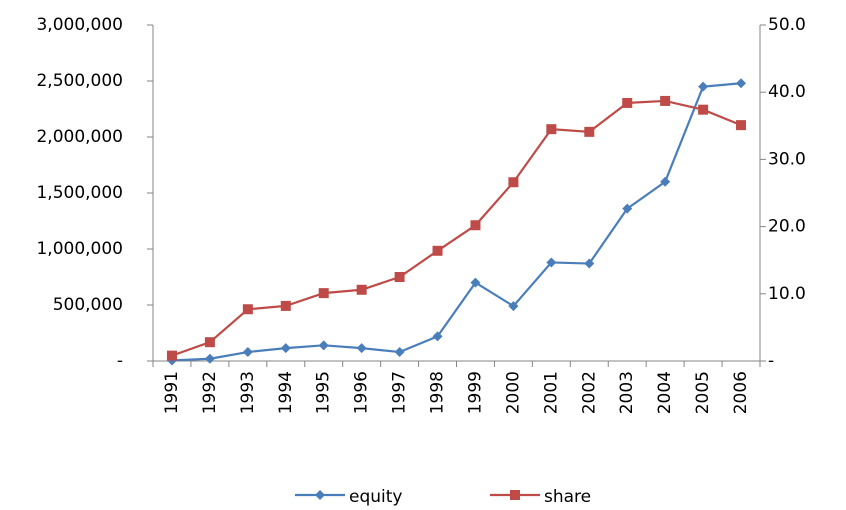 Image resolution: width=846 pixels, height=510 pixels. I want to click on y-tick-label: 2,000,000, so click(79, 137).